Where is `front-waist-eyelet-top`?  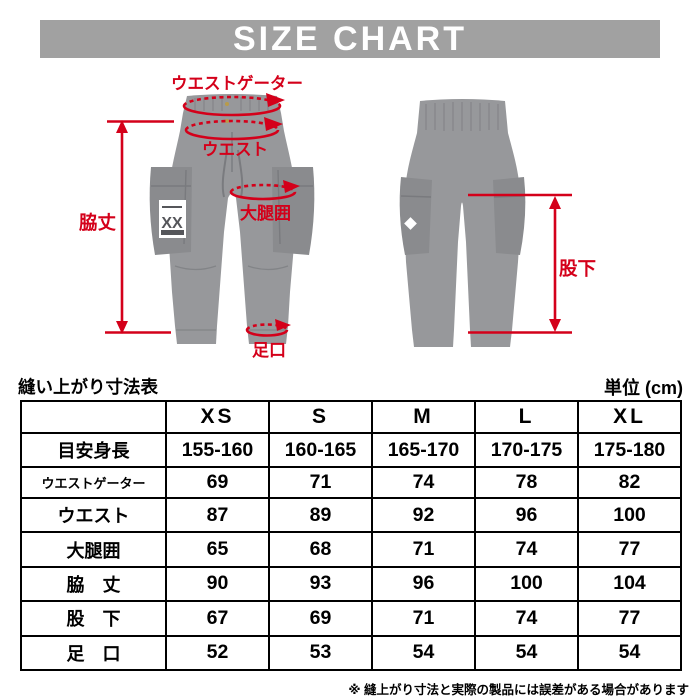
front-waist-eyelet-top is located at coordinates (227, 104).